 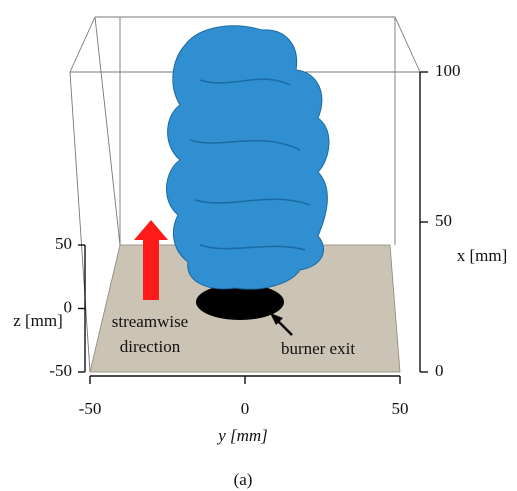 What do you see at coordinates (439, 370) in the screenshot?
I see `x-tick-label: 0` at bounding box center [439, 370].